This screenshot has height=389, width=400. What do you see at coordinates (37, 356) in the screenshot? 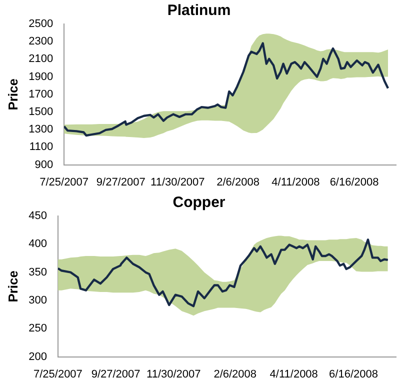
I see `y-tick-label: 200` at bounding box center [37, 356].